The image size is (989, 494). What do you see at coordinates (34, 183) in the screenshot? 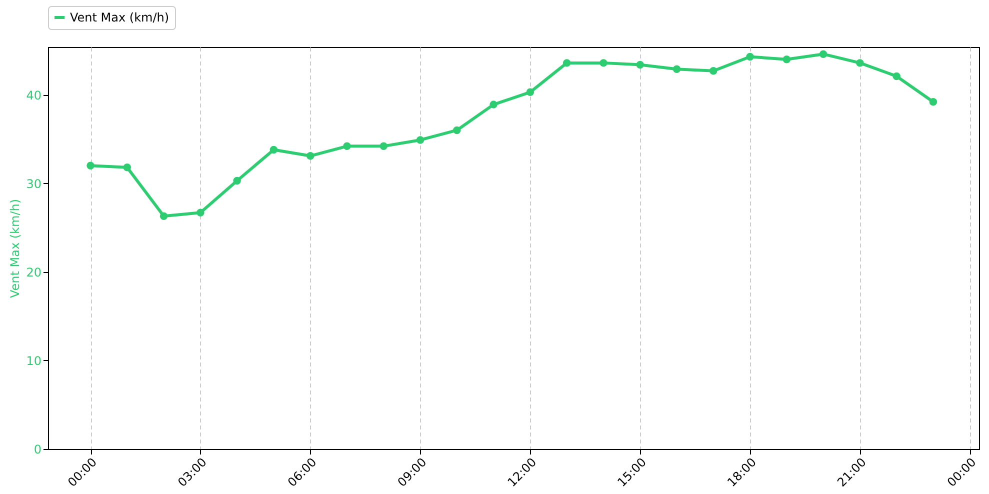
I see `y-tick-label: 30` at bounding box center [34, 183].